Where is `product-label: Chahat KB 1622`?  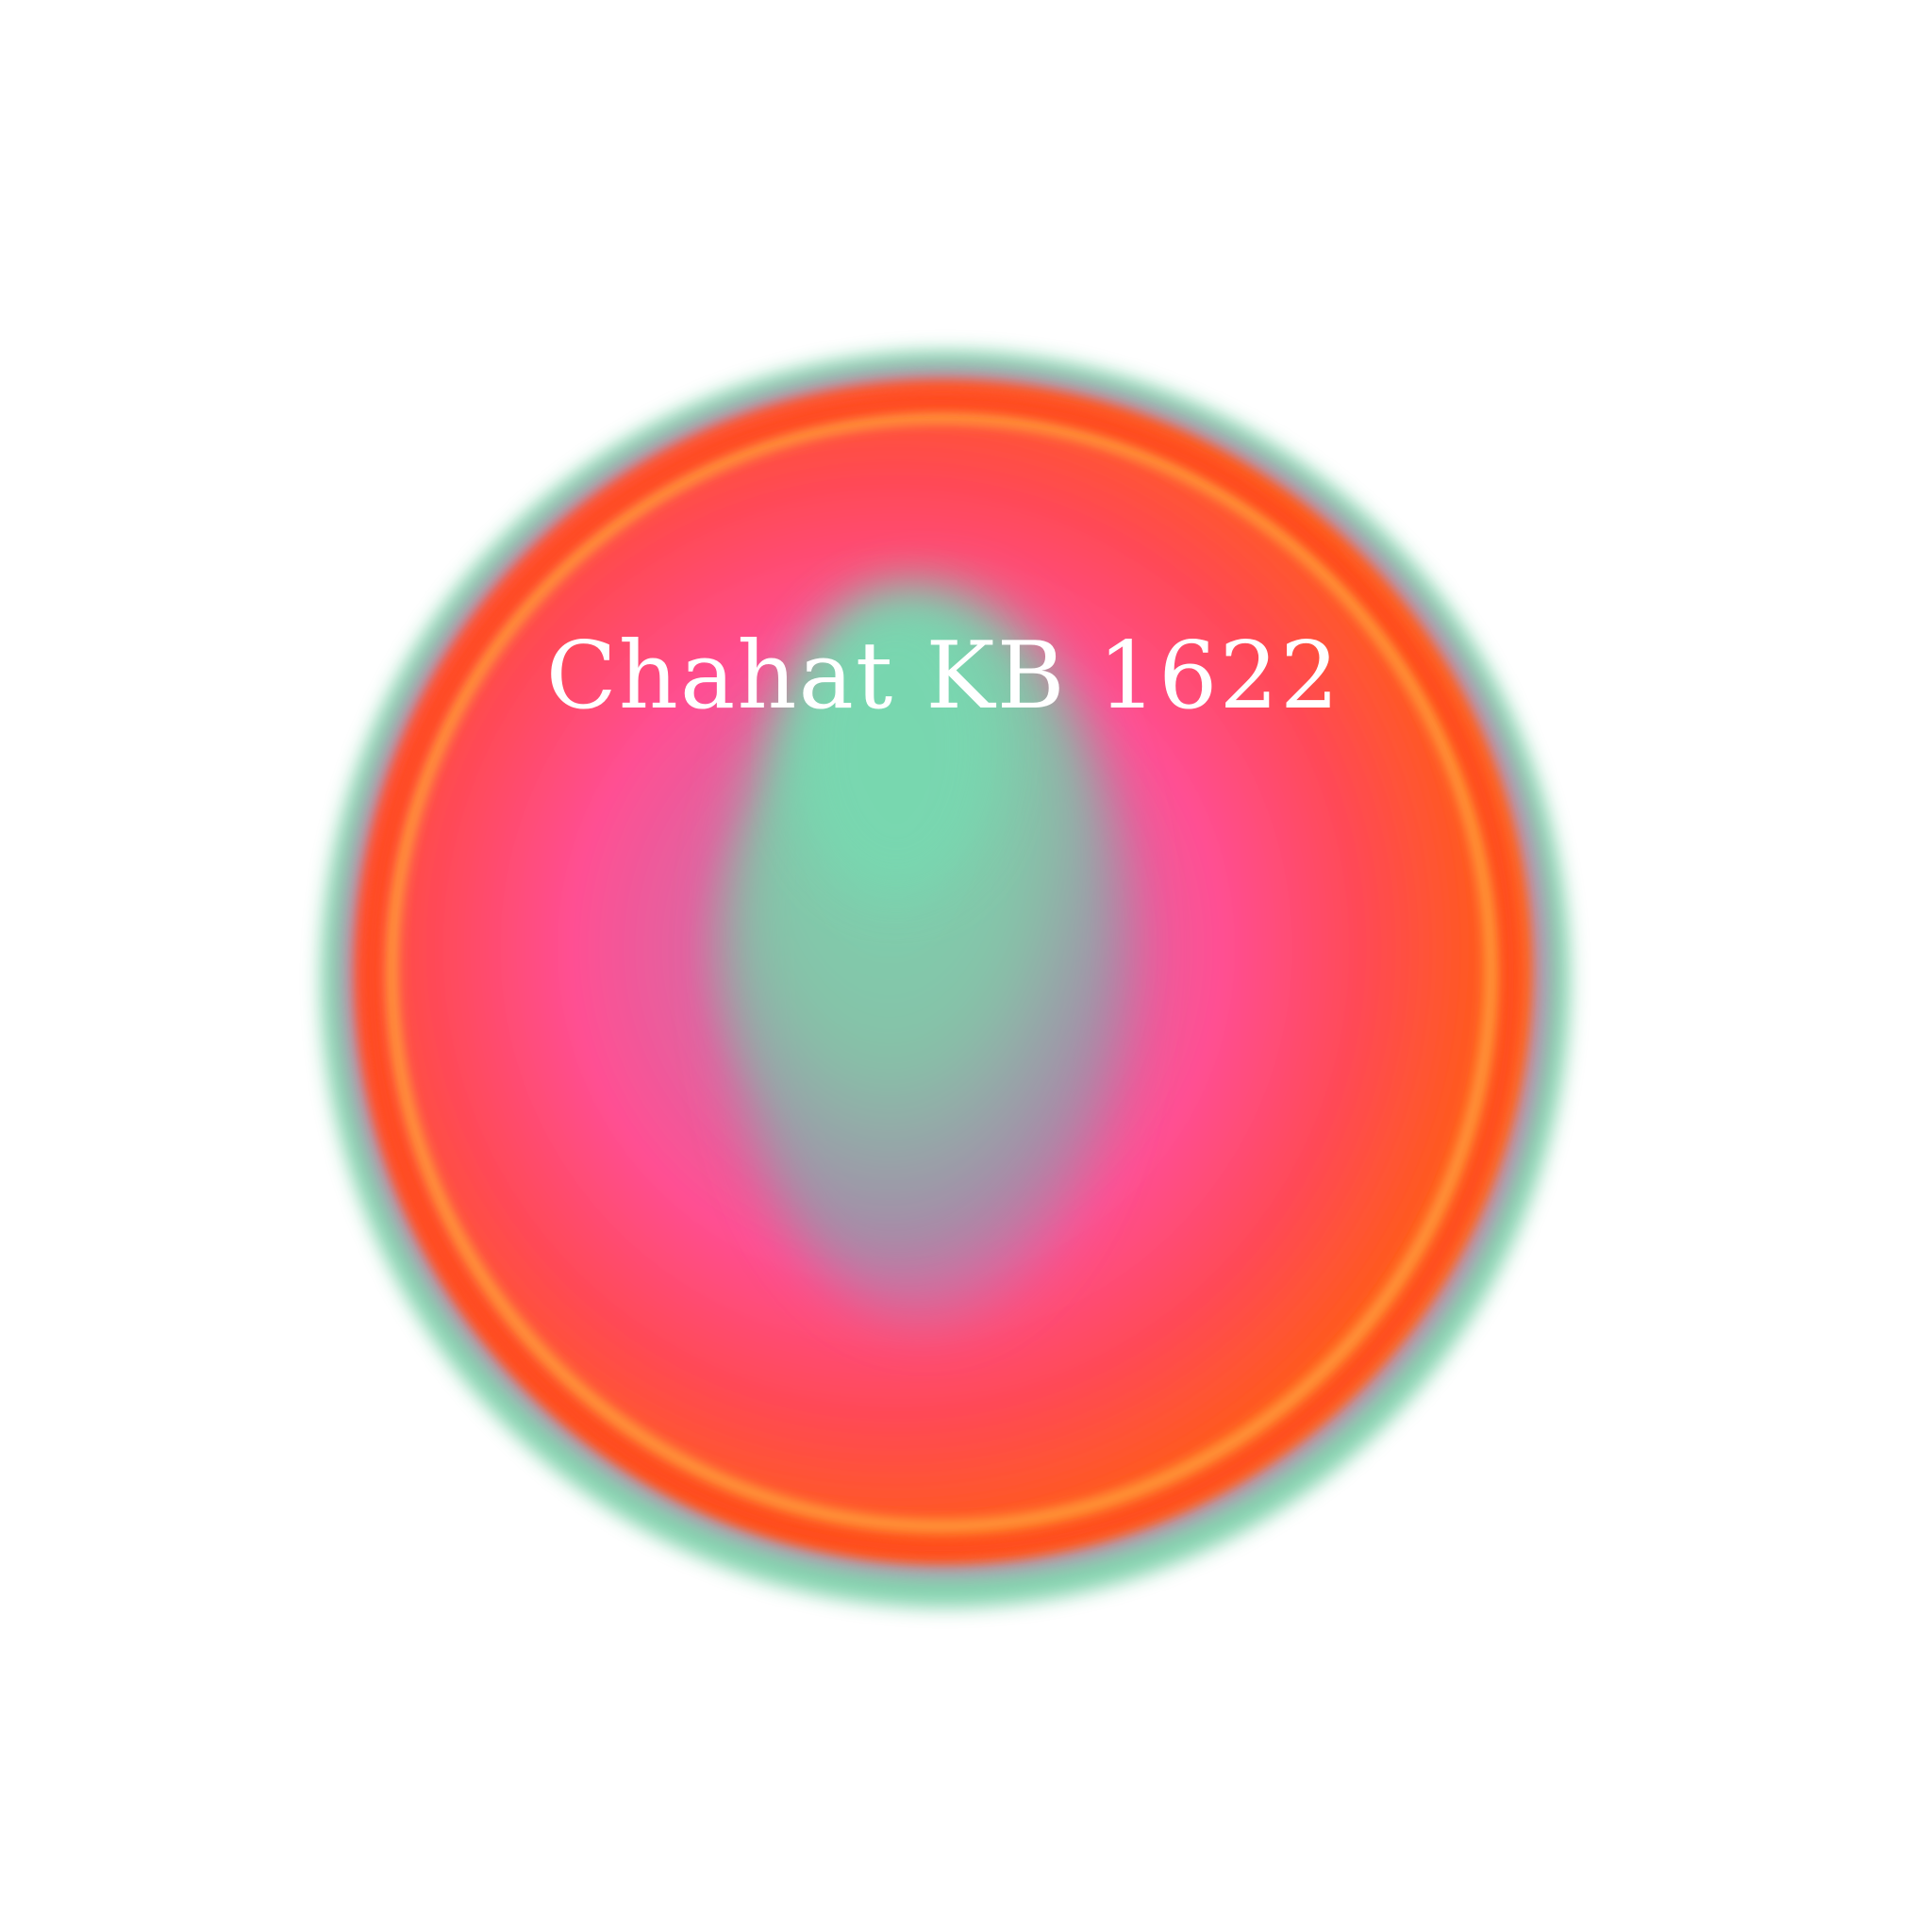 product-label: Chahat KB 1622 is located at coordinates (943, 676).